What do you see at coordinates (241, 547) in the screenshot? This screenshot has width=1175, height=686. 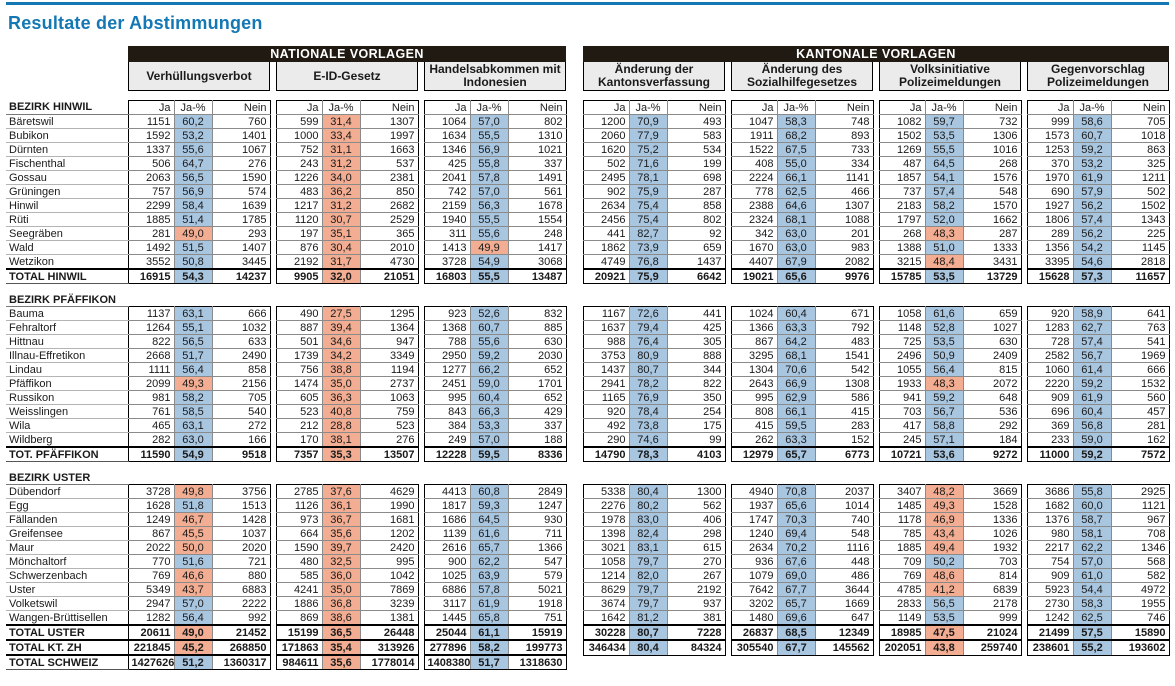 I see `nein-value: 2020` at bounding box center [241, 547].